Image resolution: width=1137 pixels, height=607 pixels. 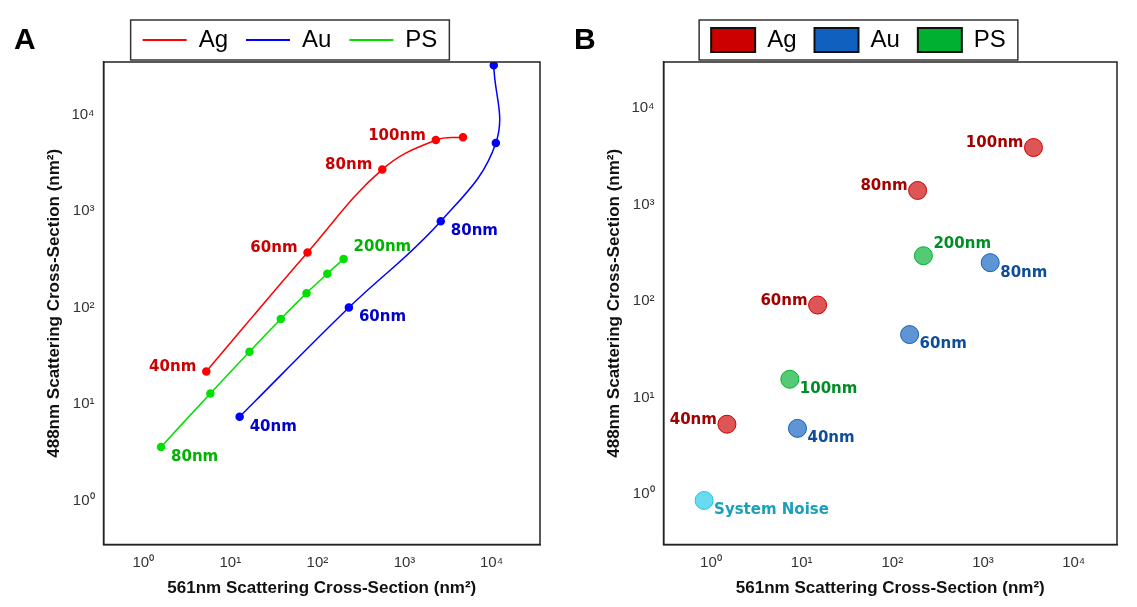 I want to click on chart-title: A, so click(x=25, y=39).